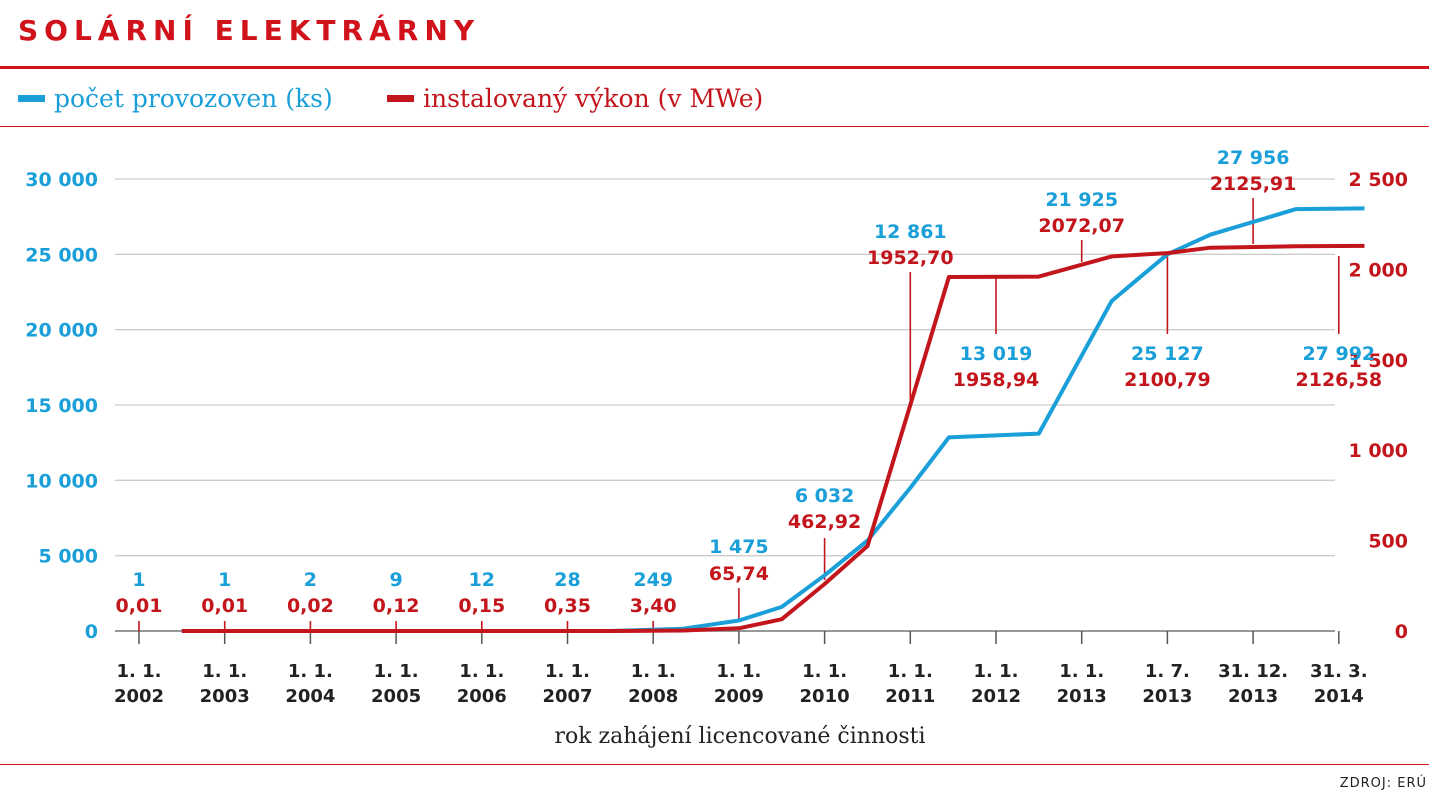 This screenshot has height=801, width=1453. I want to click on annotation-count-label: 21 925, so click(1081, 200).